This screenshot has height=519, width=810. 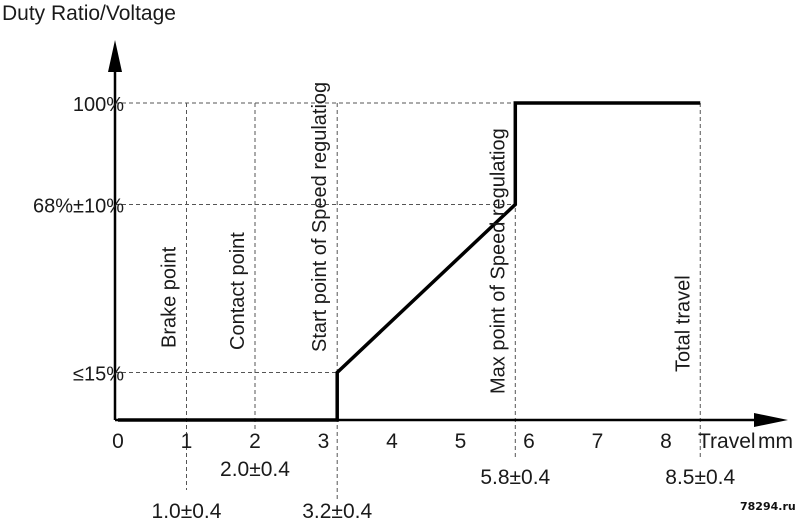 What do you see at coordinates (118, 441) in the screenshot?
I see `x-tick-label: 0` at bounding box center [118, 441].